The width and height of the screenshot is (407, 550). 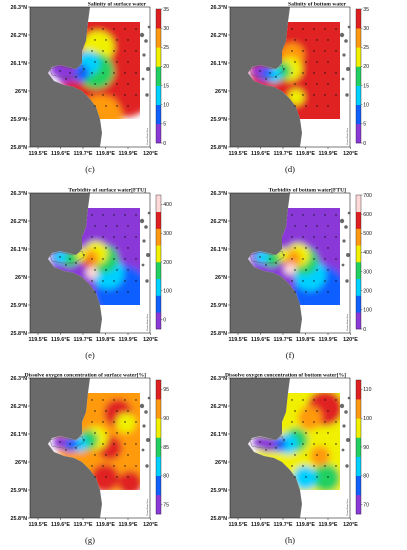 I want to click on colorbar-tick-label: 110, so click(x=367, y=390).